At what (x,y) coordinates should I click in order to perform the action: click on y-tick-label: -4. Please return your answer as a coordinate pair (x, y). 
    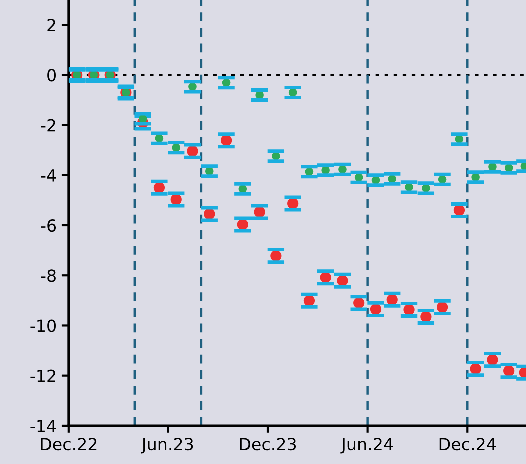
    Looking at the image, I should click on (48, 176).